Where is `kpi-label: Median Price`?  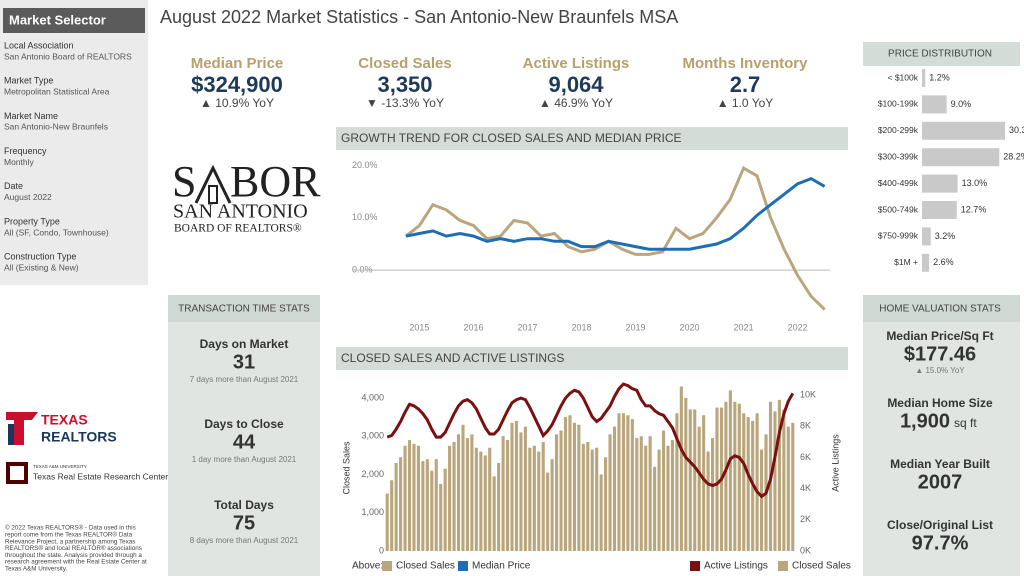
kpi-label: Median Price is located at coordinates (237, 63).